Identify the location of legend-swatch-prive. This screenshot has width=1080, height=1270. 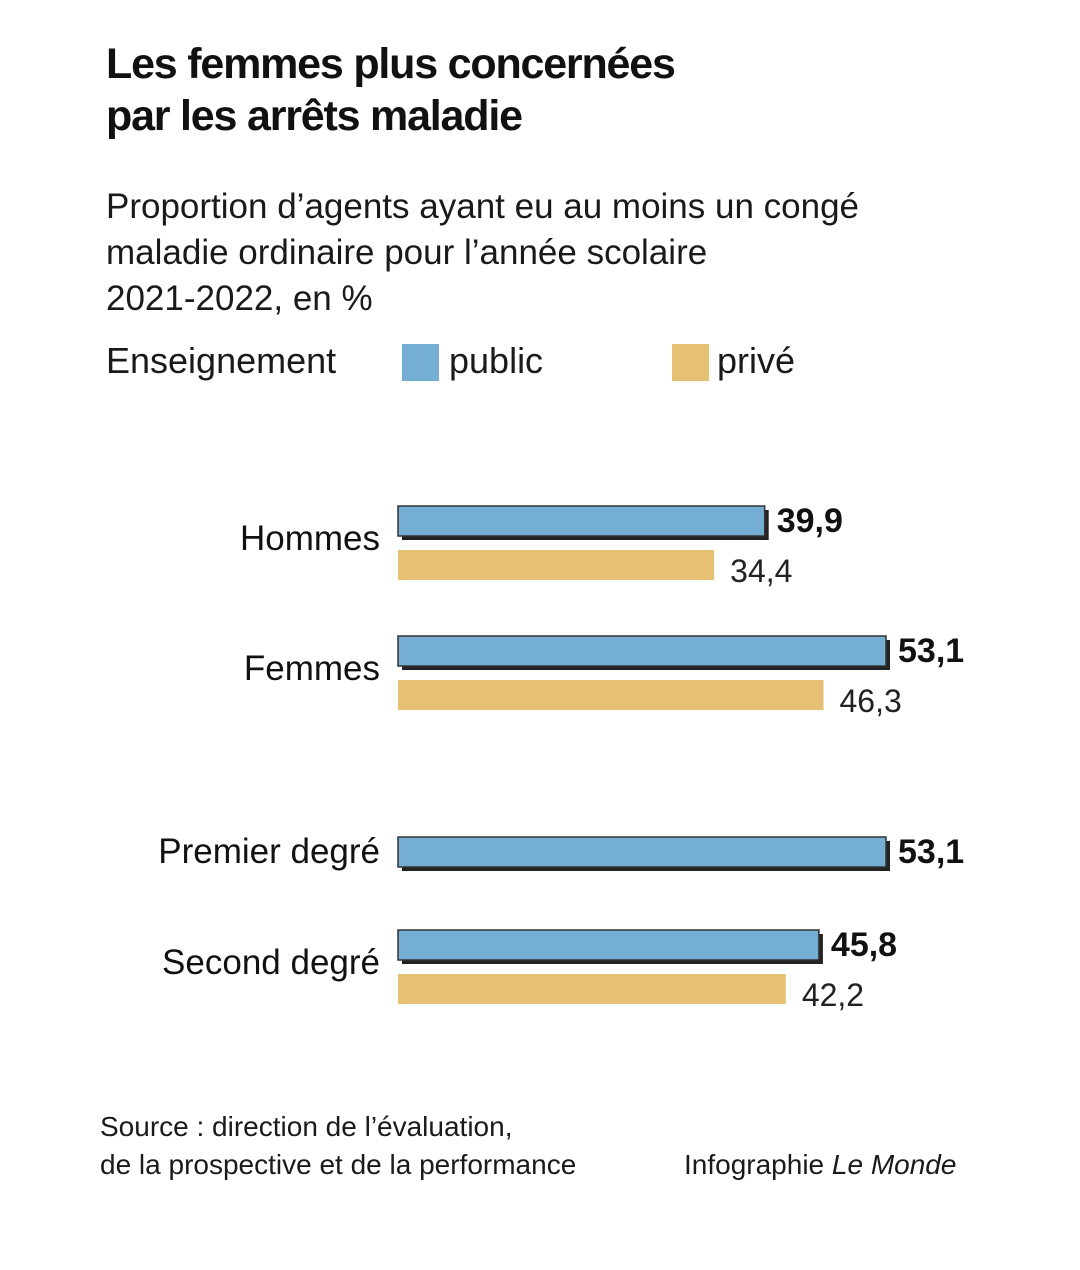
(690, 362).